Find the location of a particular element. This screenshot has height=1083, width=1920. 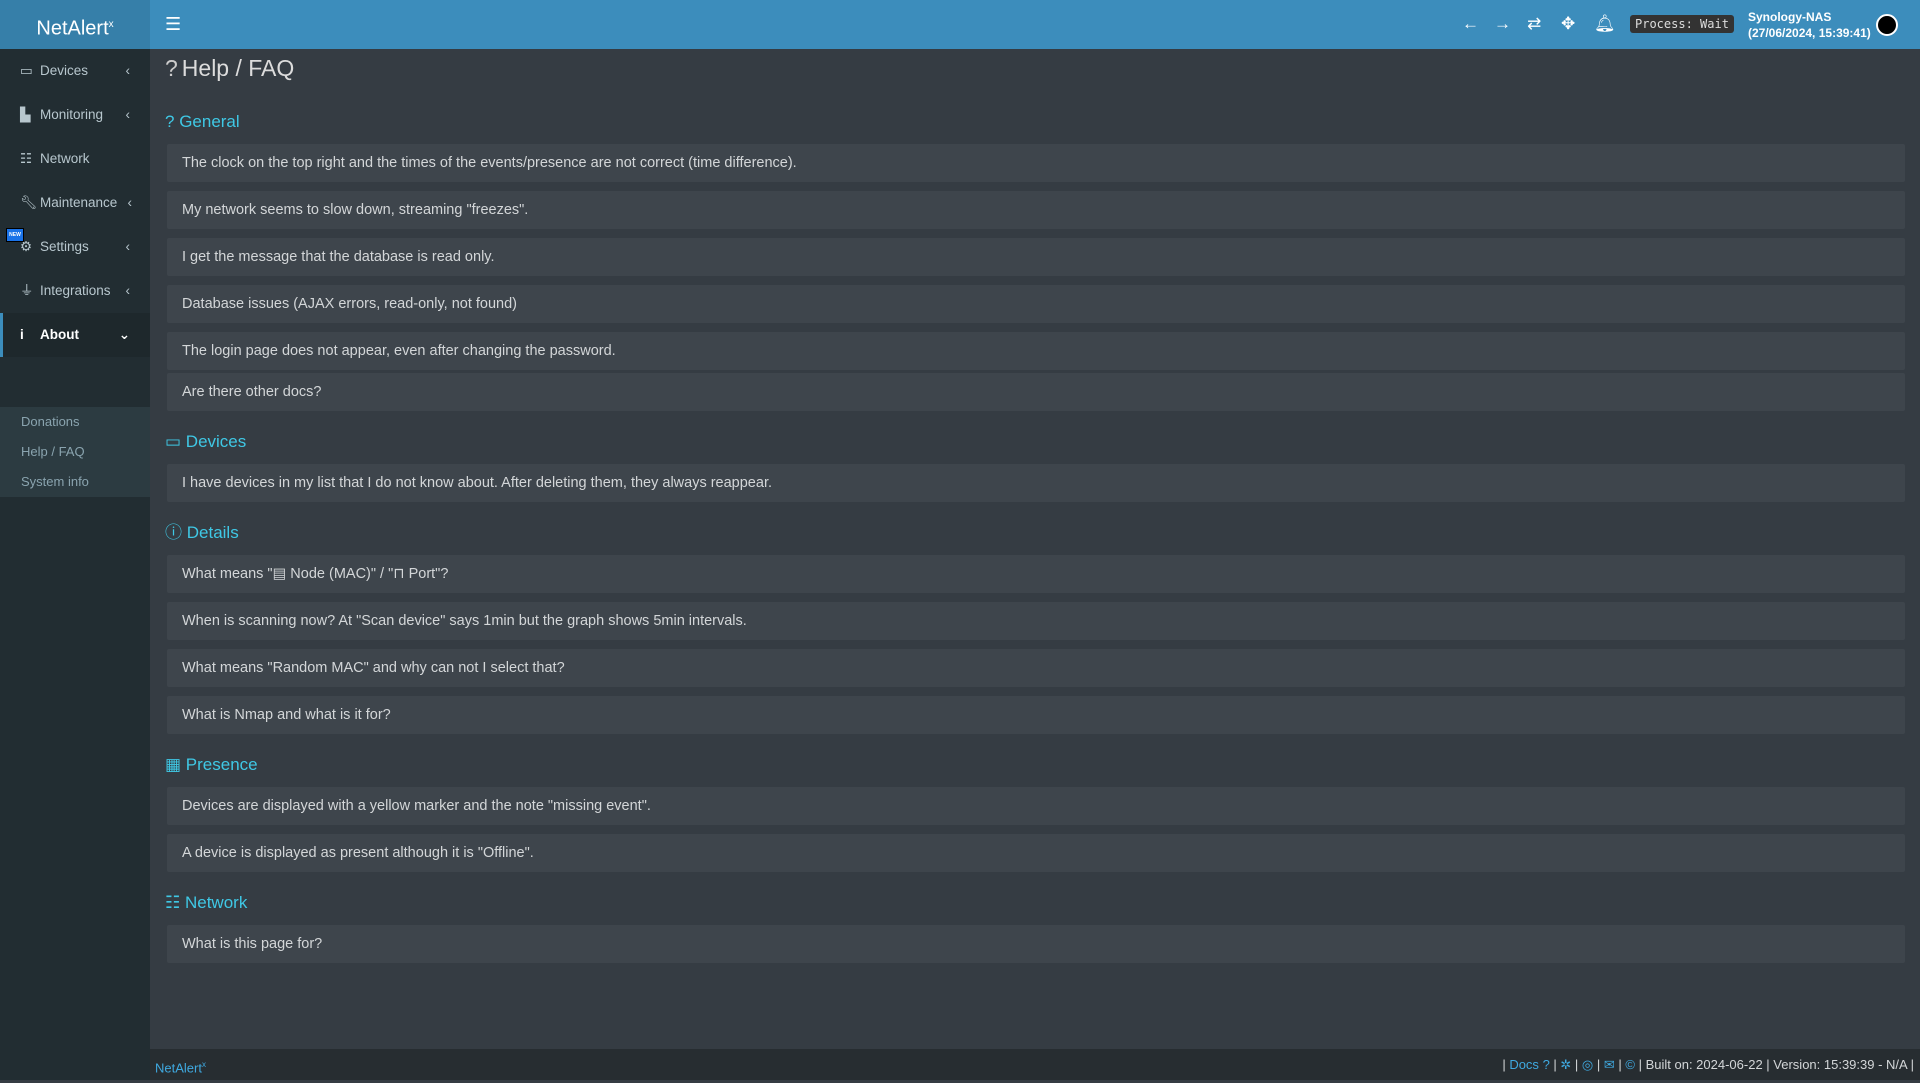

sidebar-item-maintenance: 🔧︎ Maintenance ‹ is located at coordinates (75, 203).